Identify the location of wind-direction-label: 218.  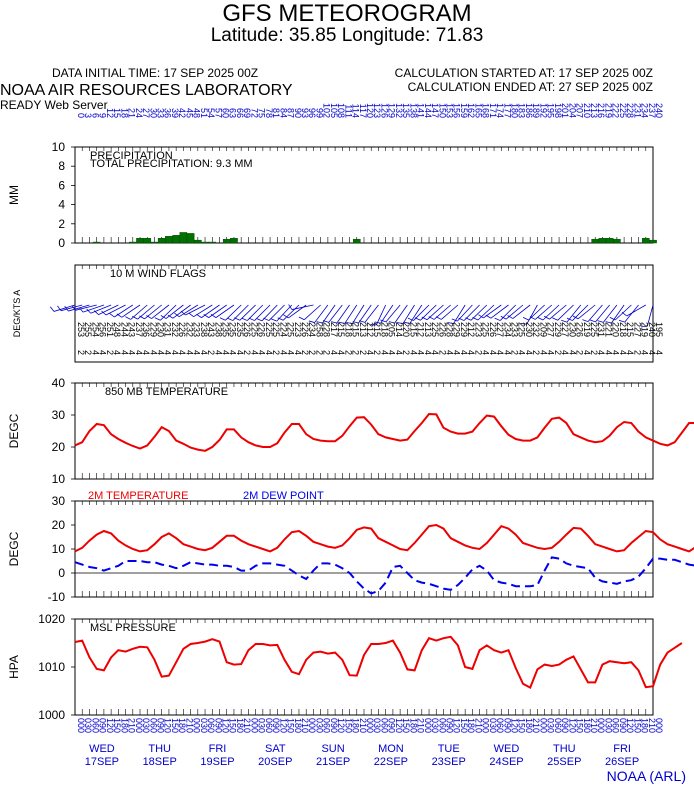
(623, 329).